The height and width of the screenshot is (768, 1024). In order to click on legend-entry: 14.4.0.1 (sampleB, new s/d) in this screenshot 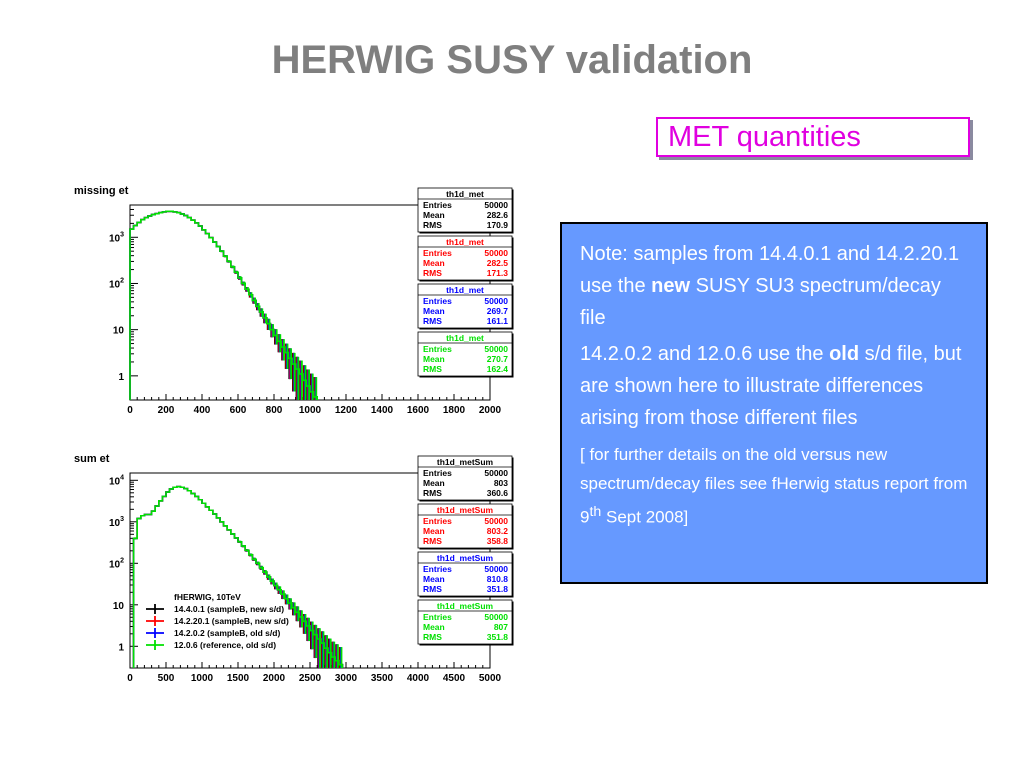, I will do `click(229, 609)`.